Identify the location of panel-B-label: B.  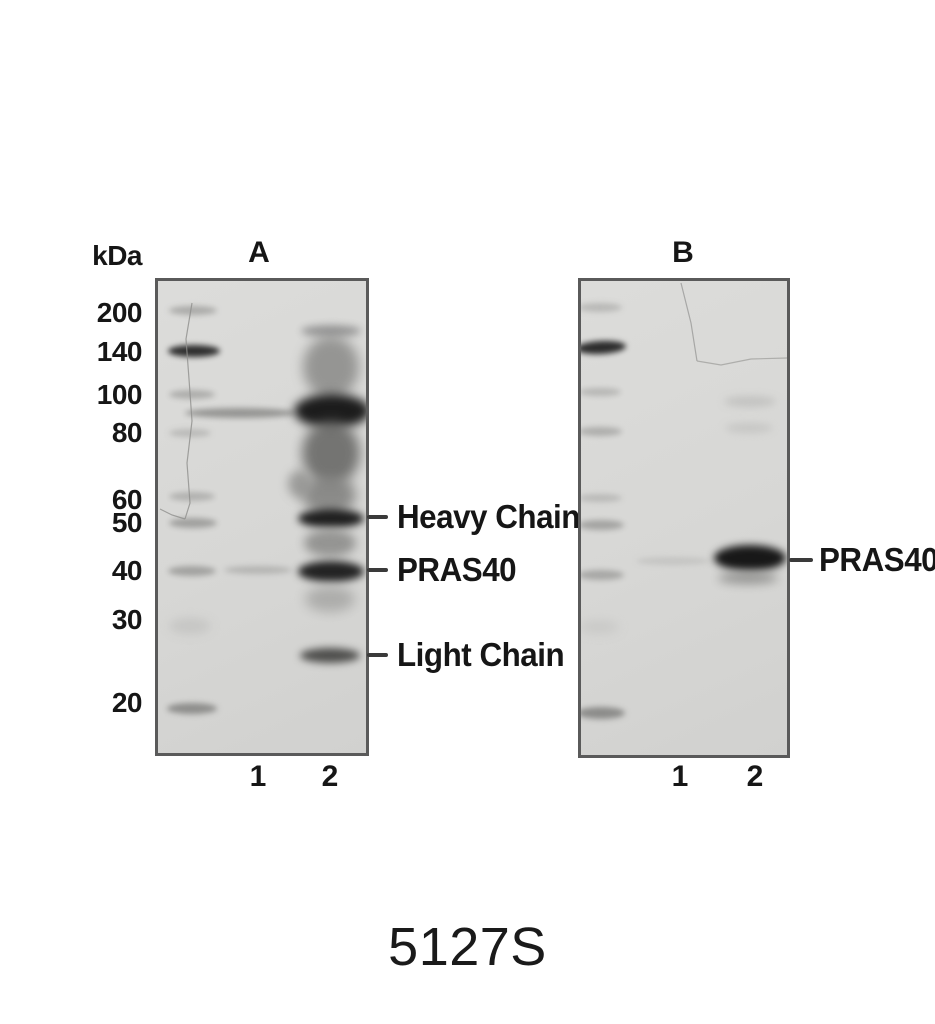
(683, 252).